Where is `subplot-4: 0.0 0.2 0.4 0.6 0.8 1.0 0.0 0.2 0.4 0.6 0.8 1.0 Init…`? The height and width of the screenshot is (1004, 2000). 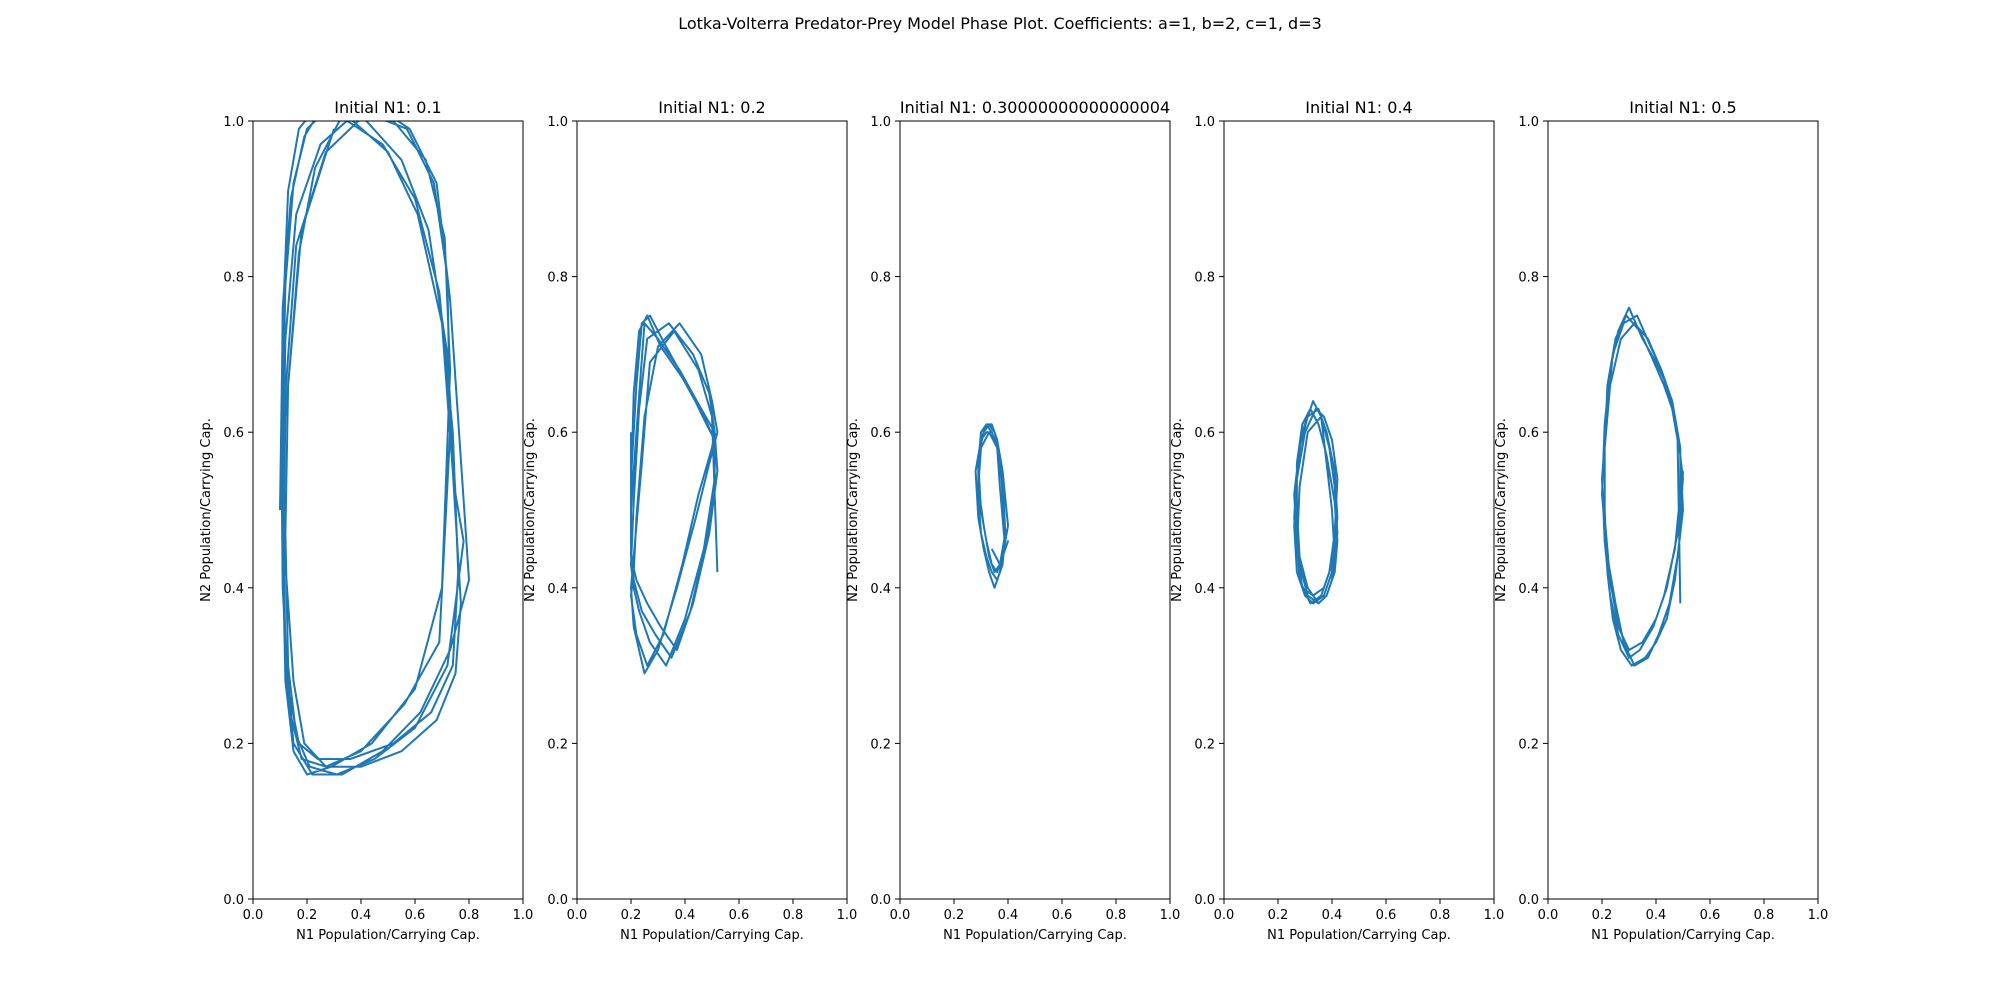 subplot-4: 0.0 0.2 0.4 0.6 0.8 1.0 0.0 0.2 0.4 0.6 0.8 1.0 Init… is located at coordinates (1337, 520).